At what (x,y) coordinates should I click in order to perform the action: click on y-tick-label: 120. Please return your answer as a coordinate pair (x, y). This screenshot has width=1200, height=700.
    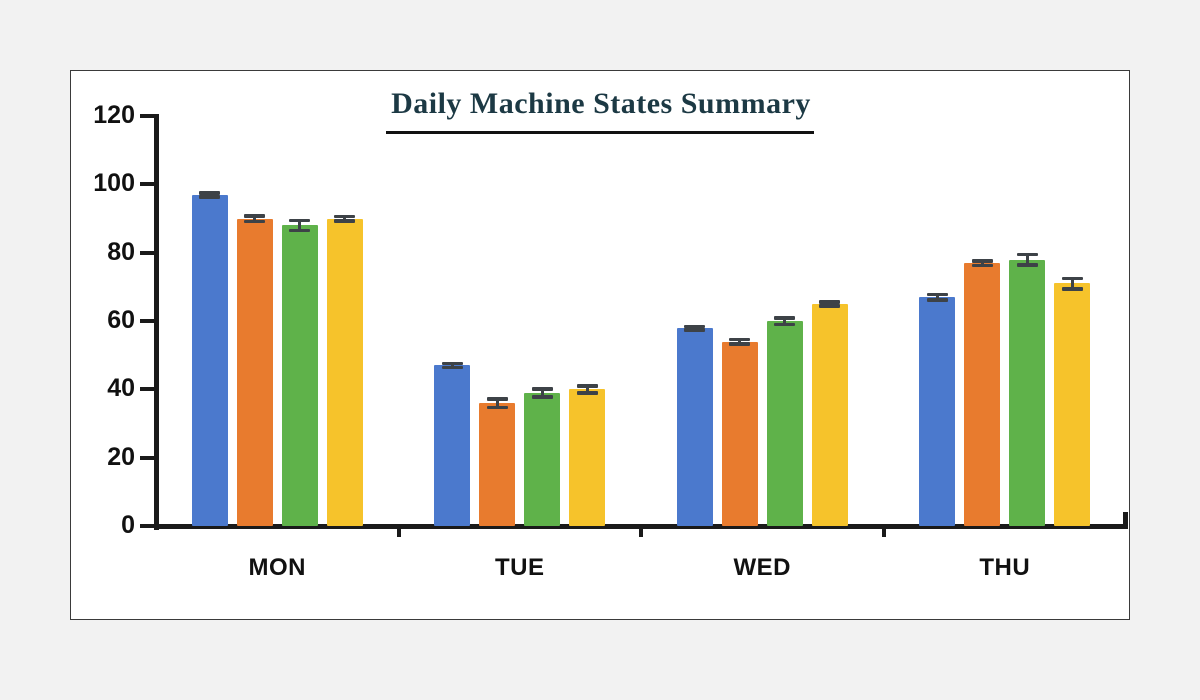
    Looking at the image, I should click on (114, 115).